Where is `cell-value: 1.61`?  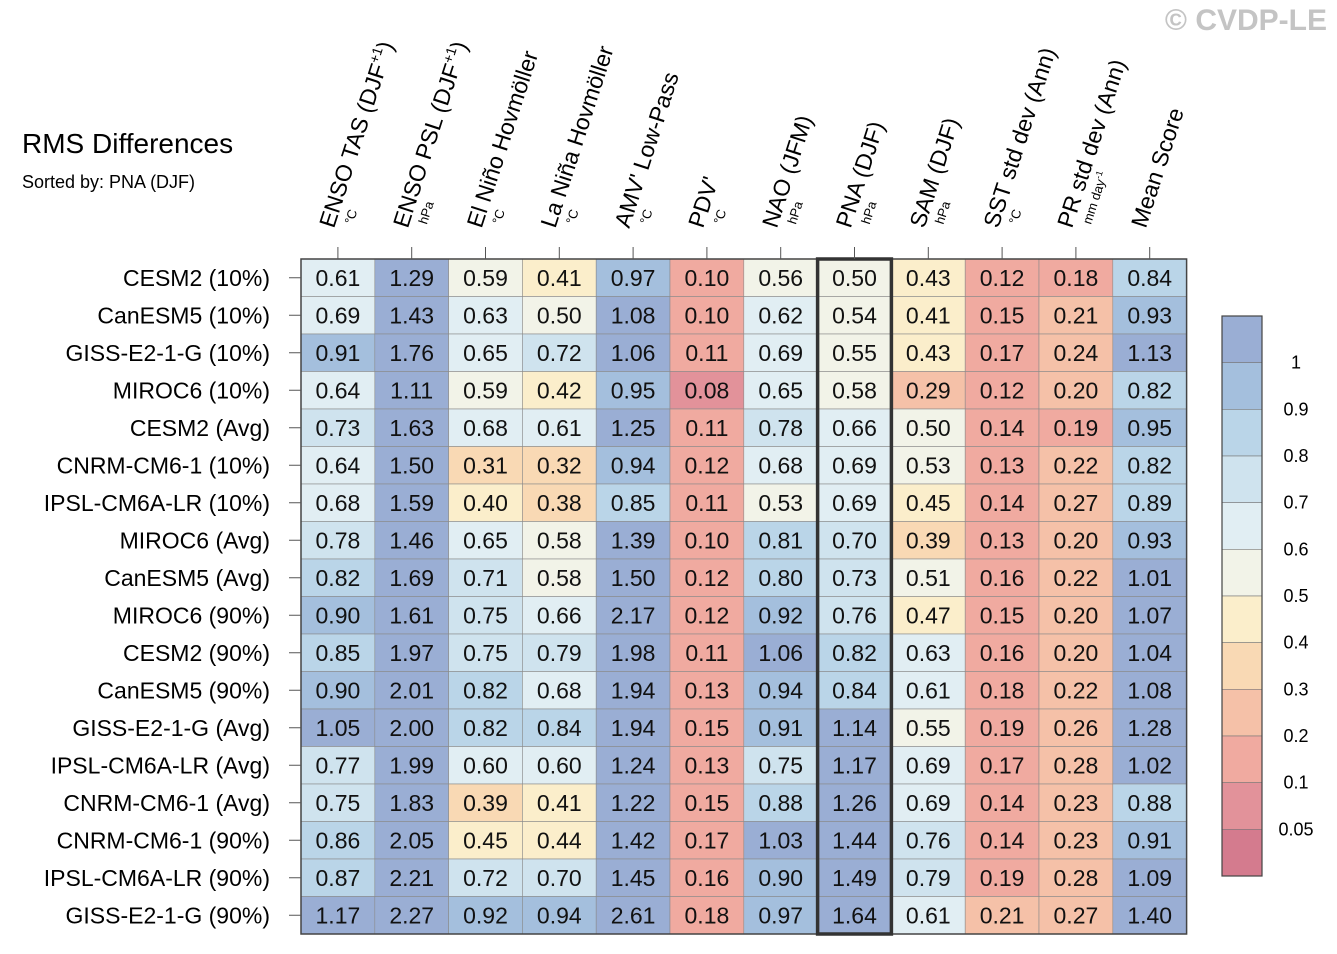 cell-value: 1.61 is located at coordinates (411, 615).